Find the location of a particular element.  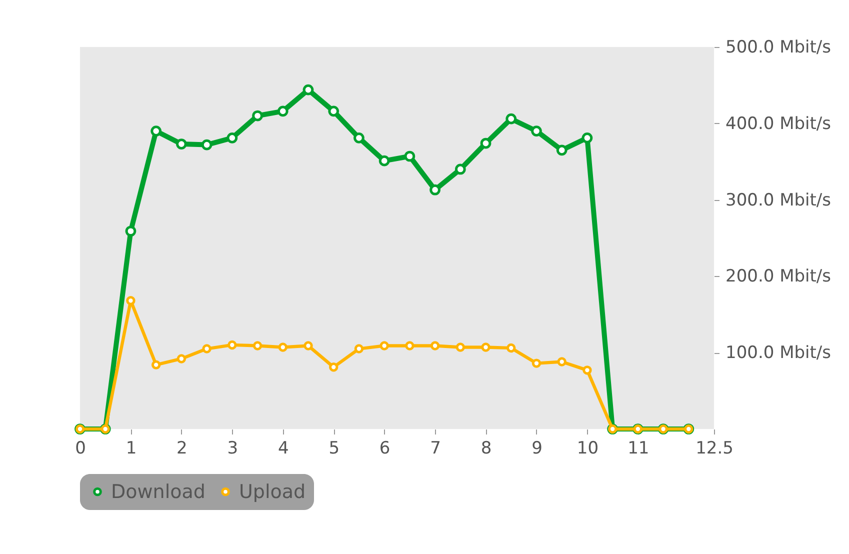

legend-label: Upload is located at coordinates (272, 491).